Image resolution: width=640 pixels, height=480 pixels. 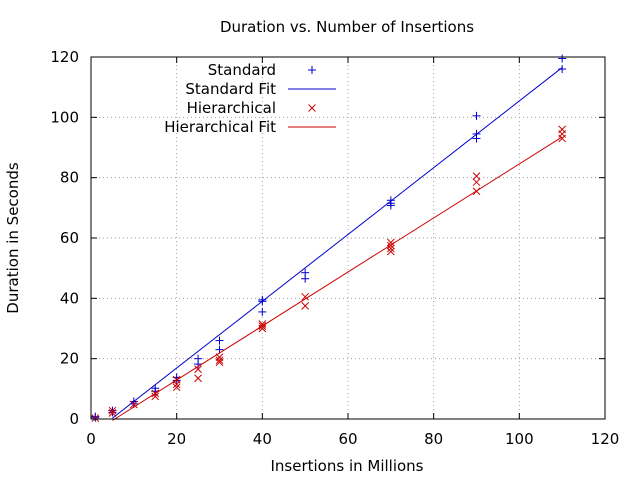 I want to click on legend-entry-hierarchical: Hierarchical, so click(x=251, y=108).